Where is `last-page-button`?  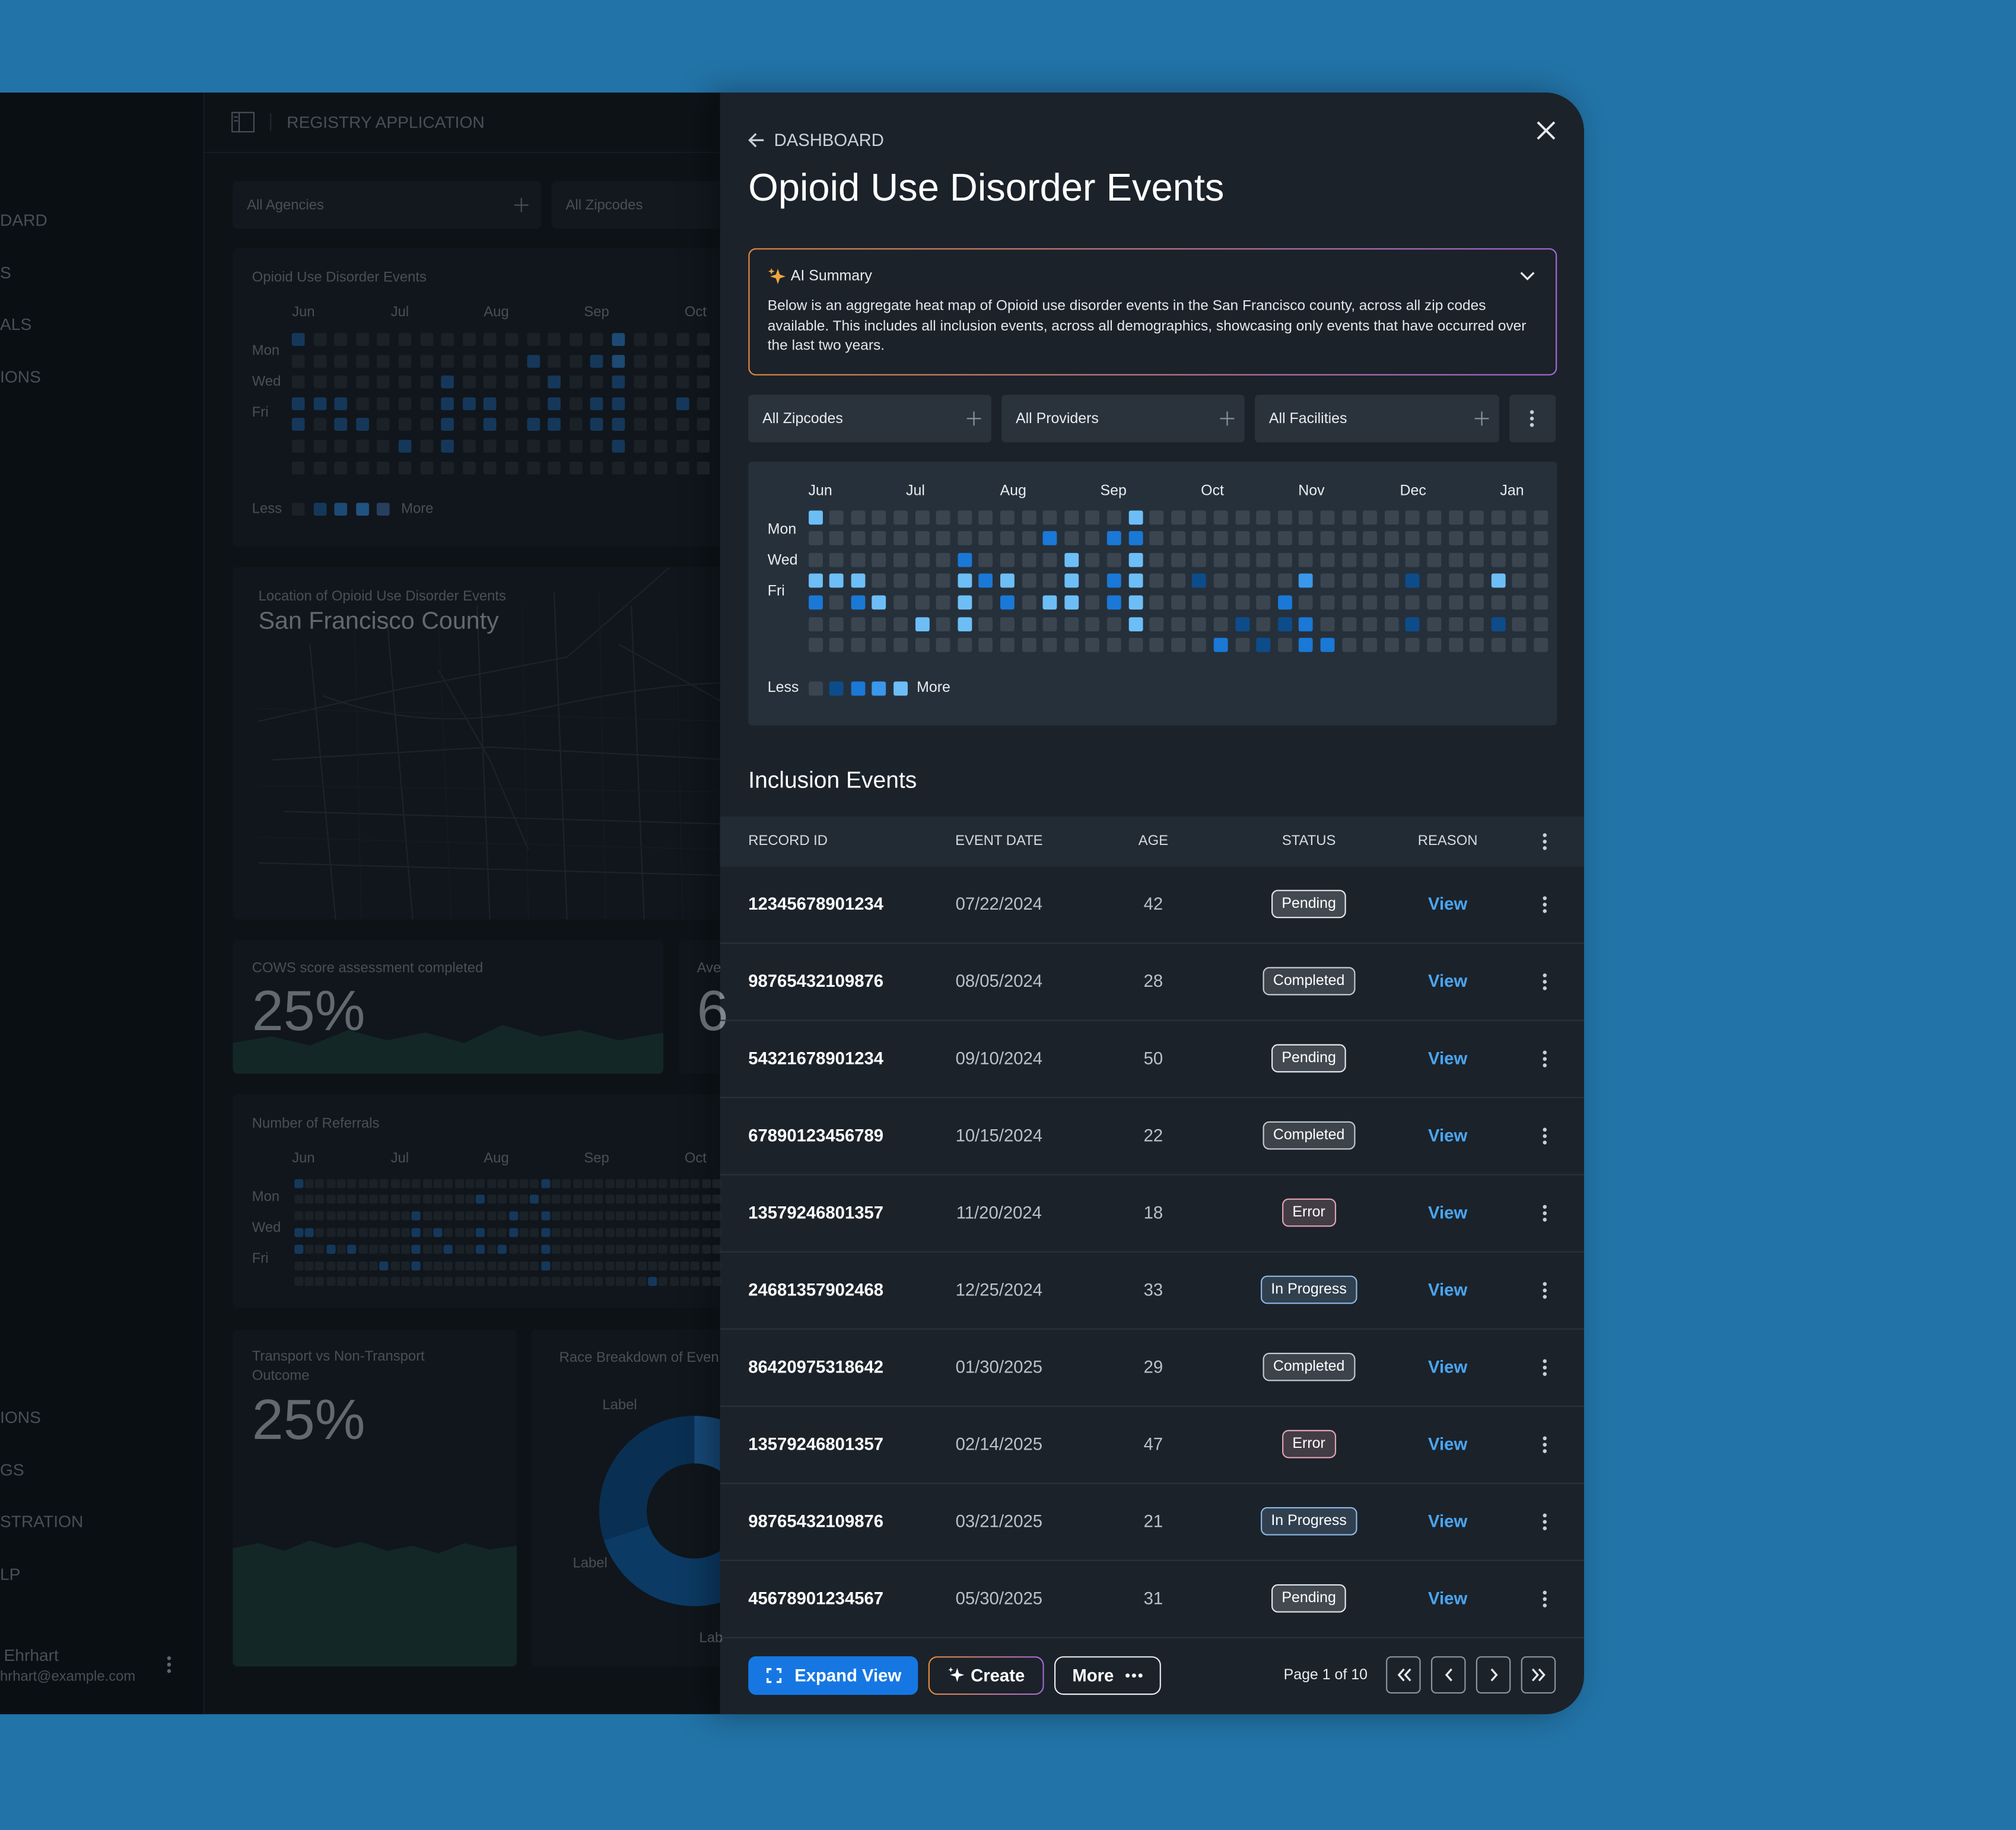 last-page-button is located at coordinates (1538, 1675).